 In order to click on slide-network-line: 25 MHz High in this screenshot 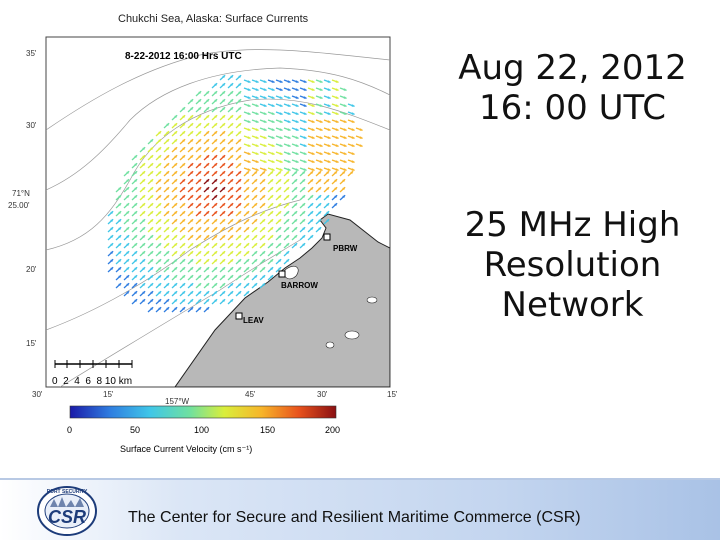, I will do `click(572, 225)`.